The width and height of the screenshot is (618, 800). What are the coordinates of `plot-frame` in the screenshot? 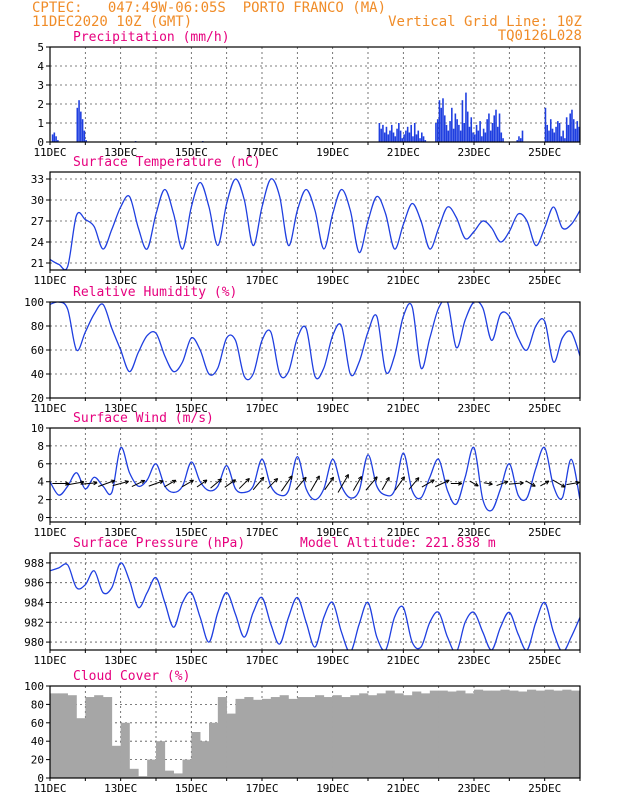 It's located at (315, 94).